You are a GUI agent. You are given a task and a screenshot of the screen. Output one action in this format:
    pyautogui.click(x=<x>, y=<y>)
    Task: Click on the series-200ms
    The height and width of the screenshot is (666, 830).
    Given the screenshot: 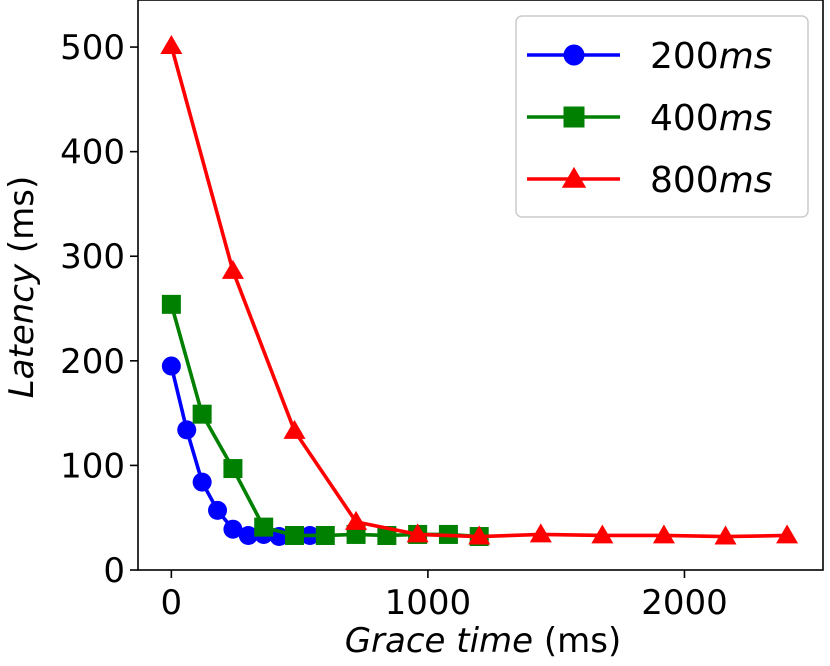 What is the action you would take?
    pyautogui.click(x=240, y=451)
    